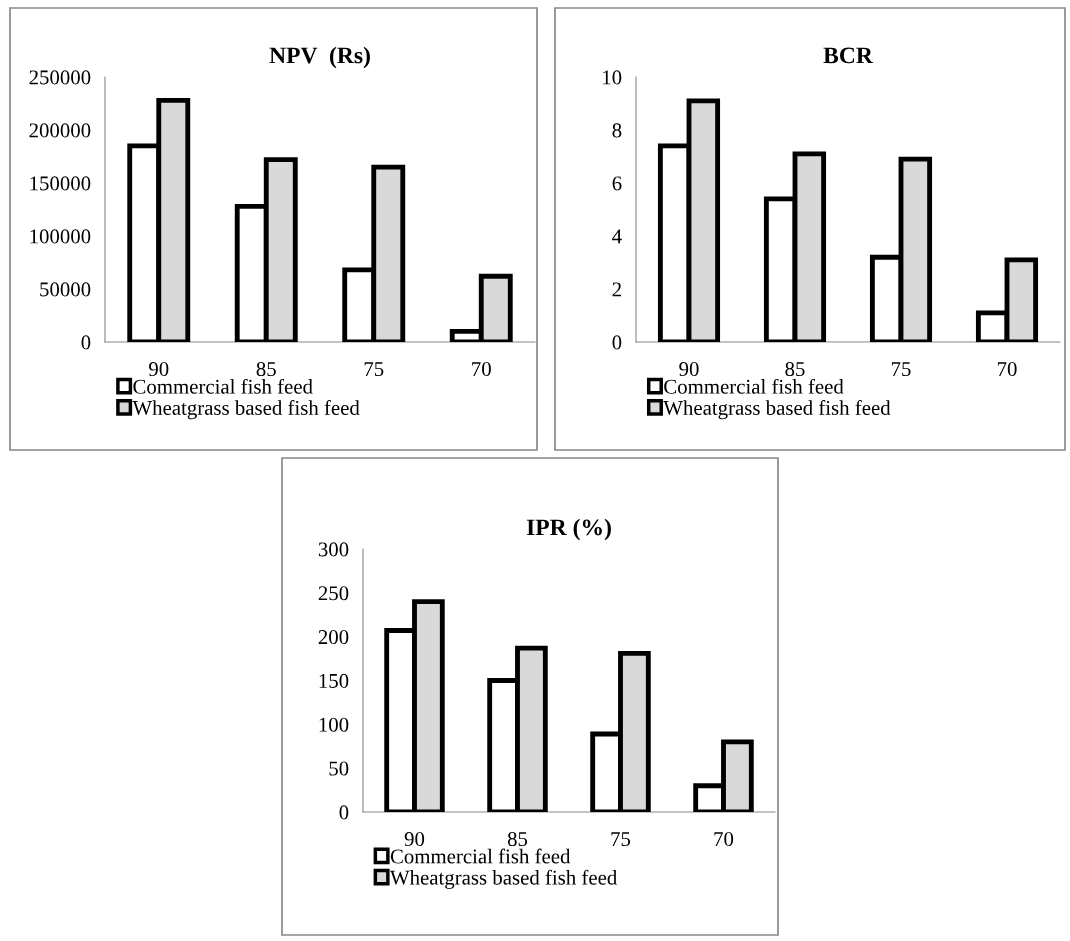 The height and width of the screenshot is (941, 1070). I want to click on y-tick-label: 200, so click(333, 637).